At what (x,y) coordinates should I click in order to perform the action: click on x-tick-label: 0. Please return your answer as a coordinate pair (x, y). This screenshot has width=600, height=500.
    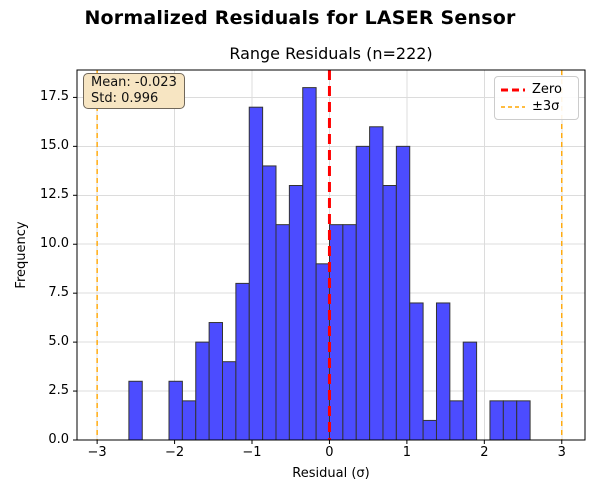
    Looking at the image, I should click on (329, 452).